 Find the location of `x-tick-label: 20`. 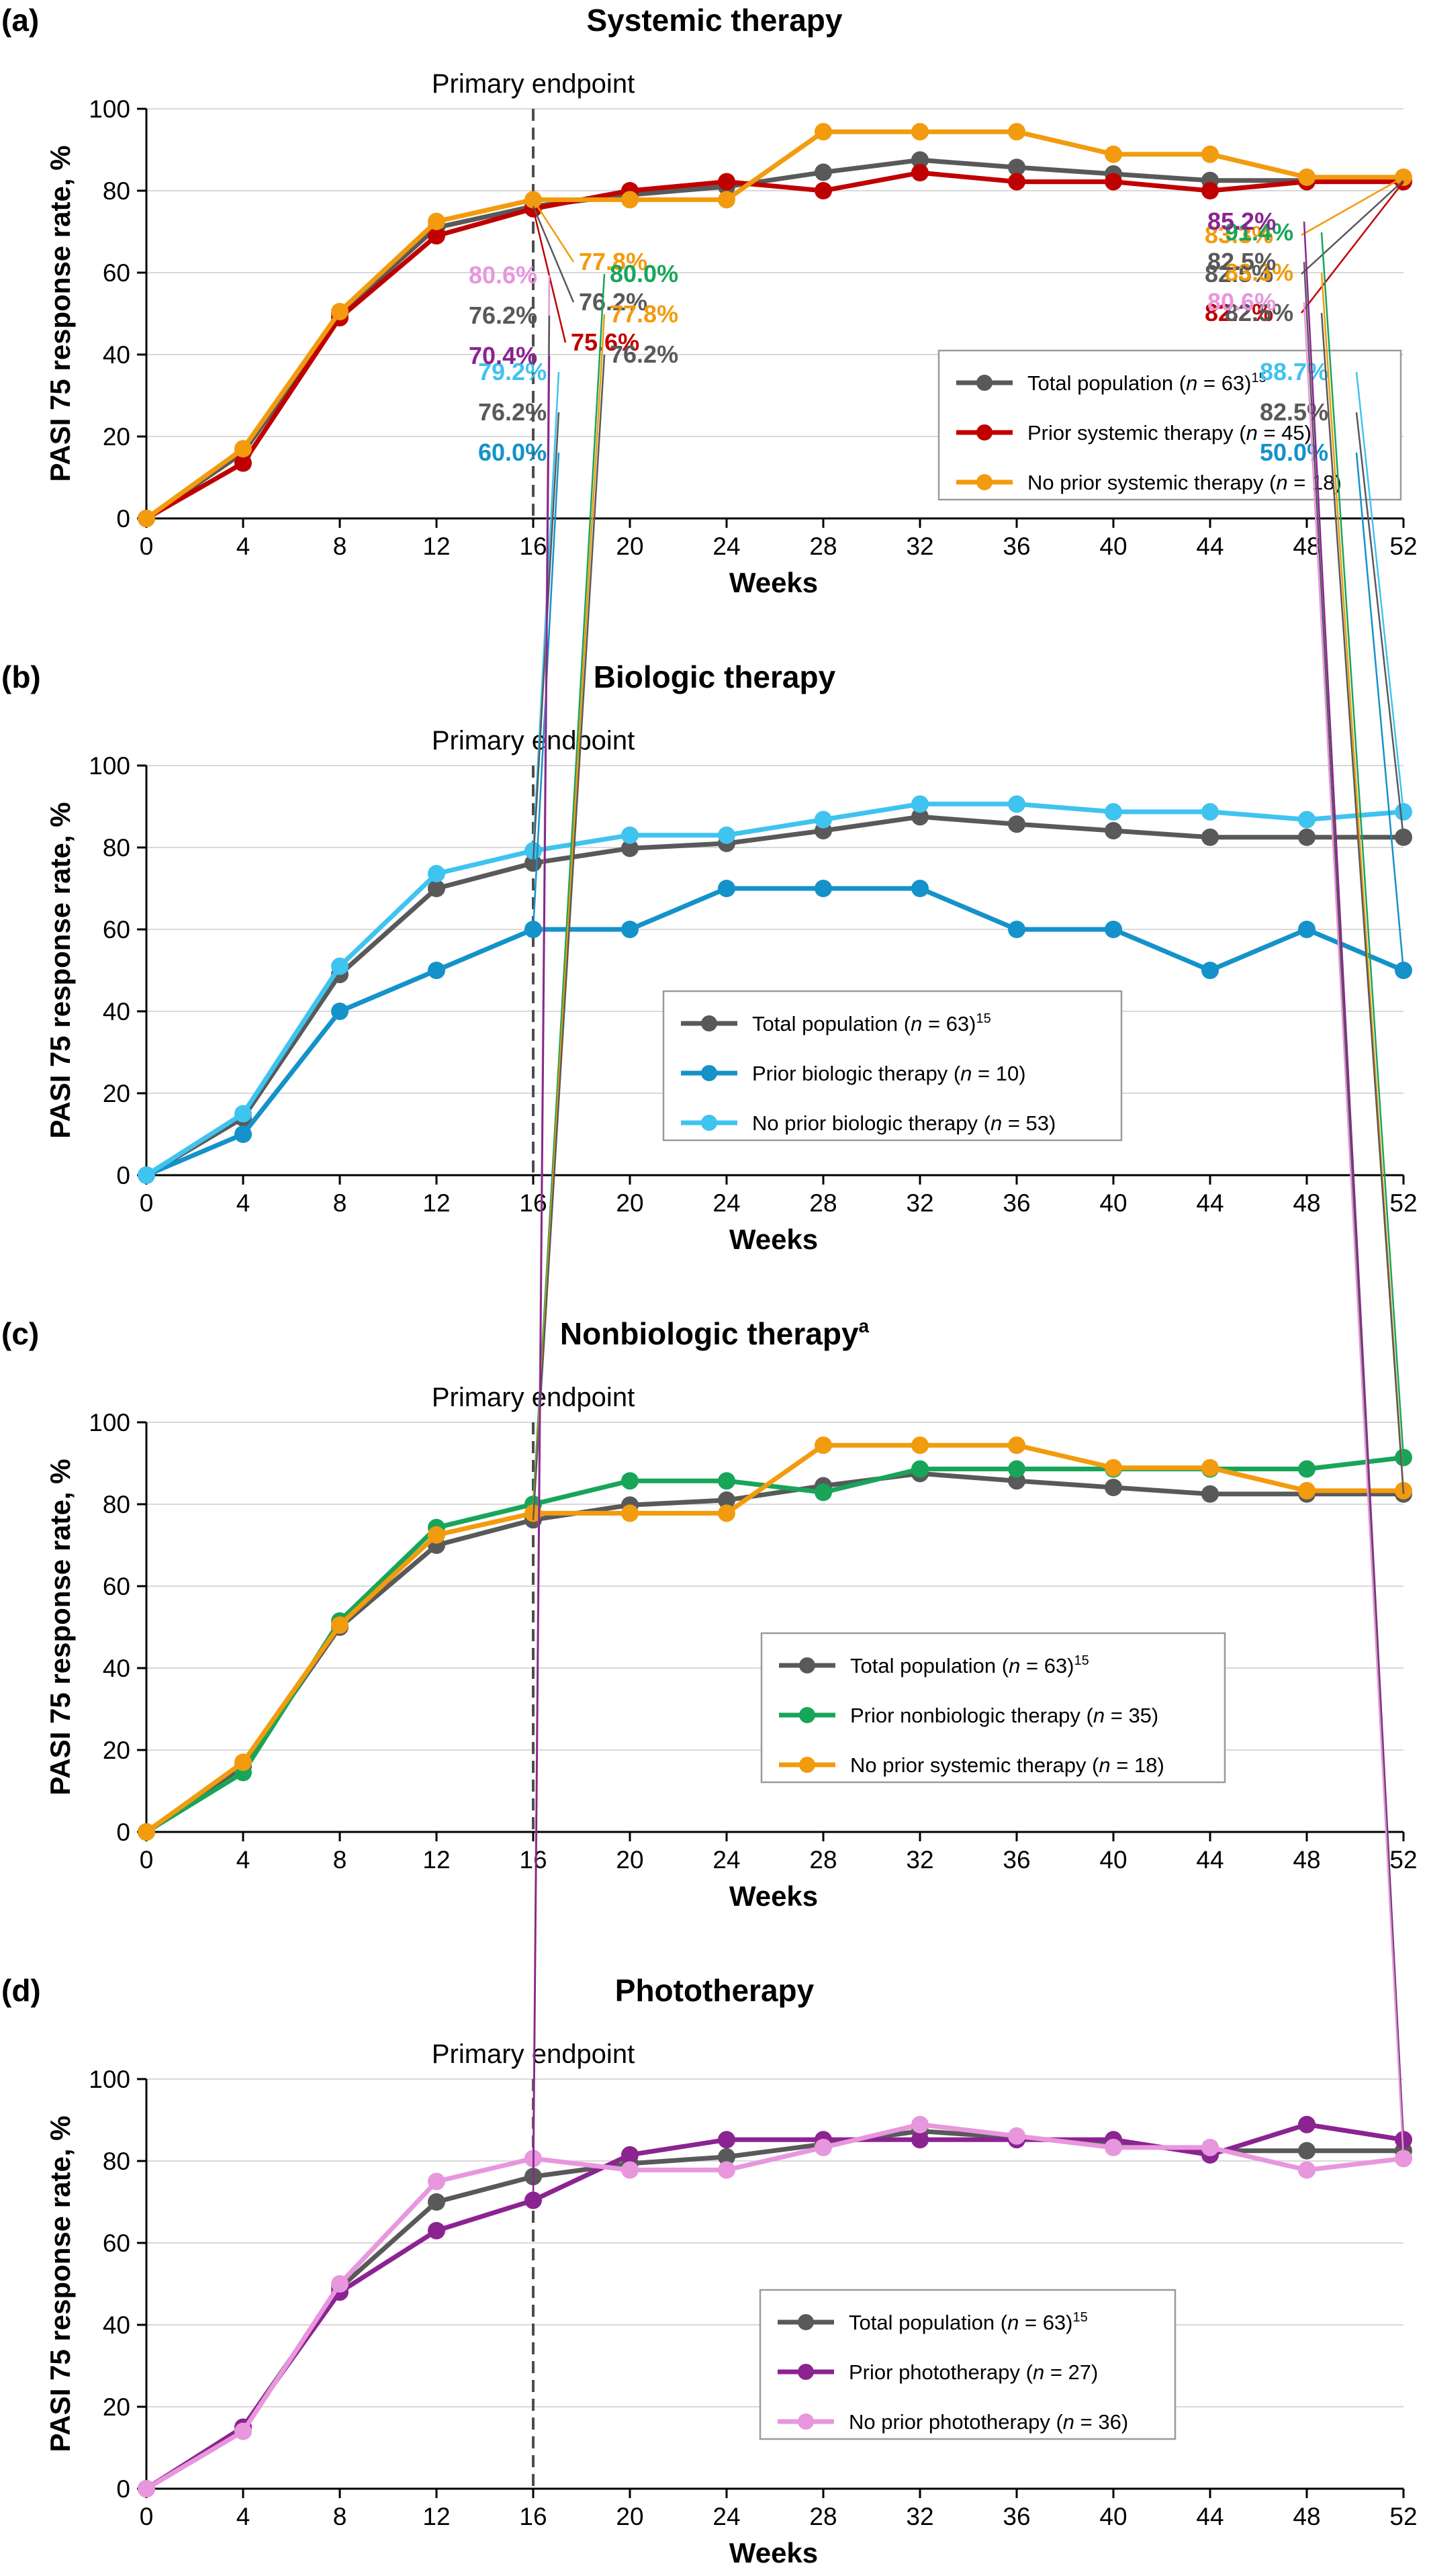

x-tick-label: 20 is located at coordinates (629, 1203).